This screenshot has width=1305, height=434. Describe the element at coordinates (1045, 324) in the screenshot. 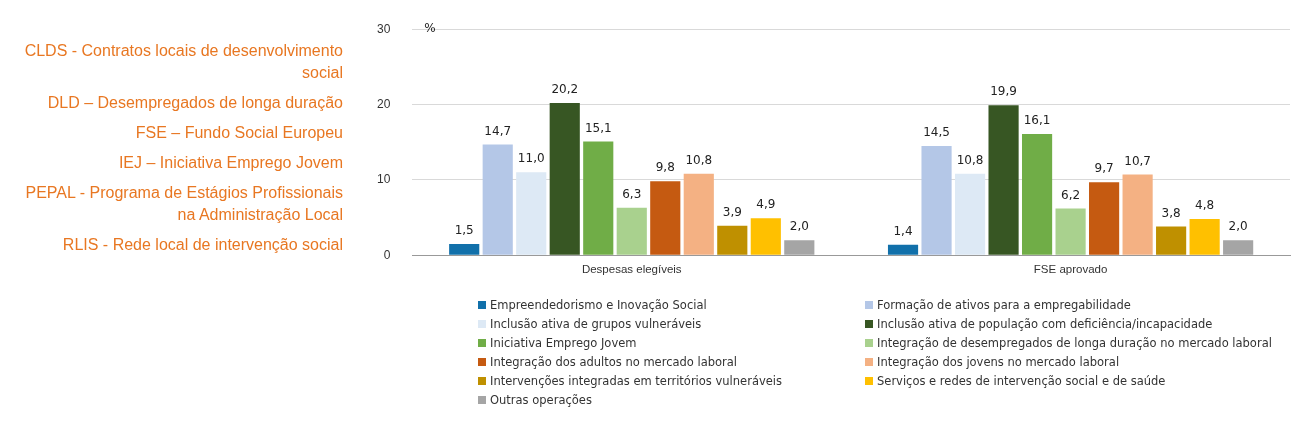

I see `legend-label: Inclusão ativa de população com deficiência/incapacidade` at that location.